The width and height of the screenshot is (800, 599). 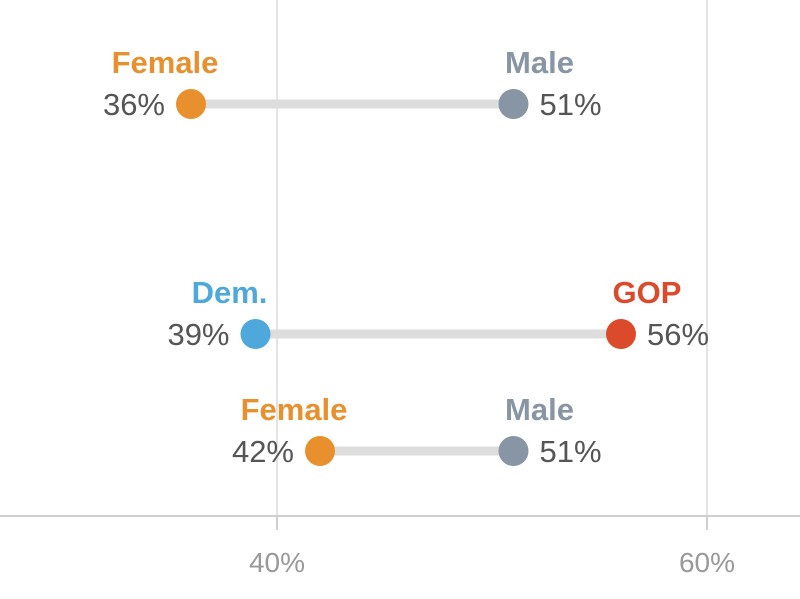 I want to click on value-label-right-0: 51%, so click(x=571, y=104).